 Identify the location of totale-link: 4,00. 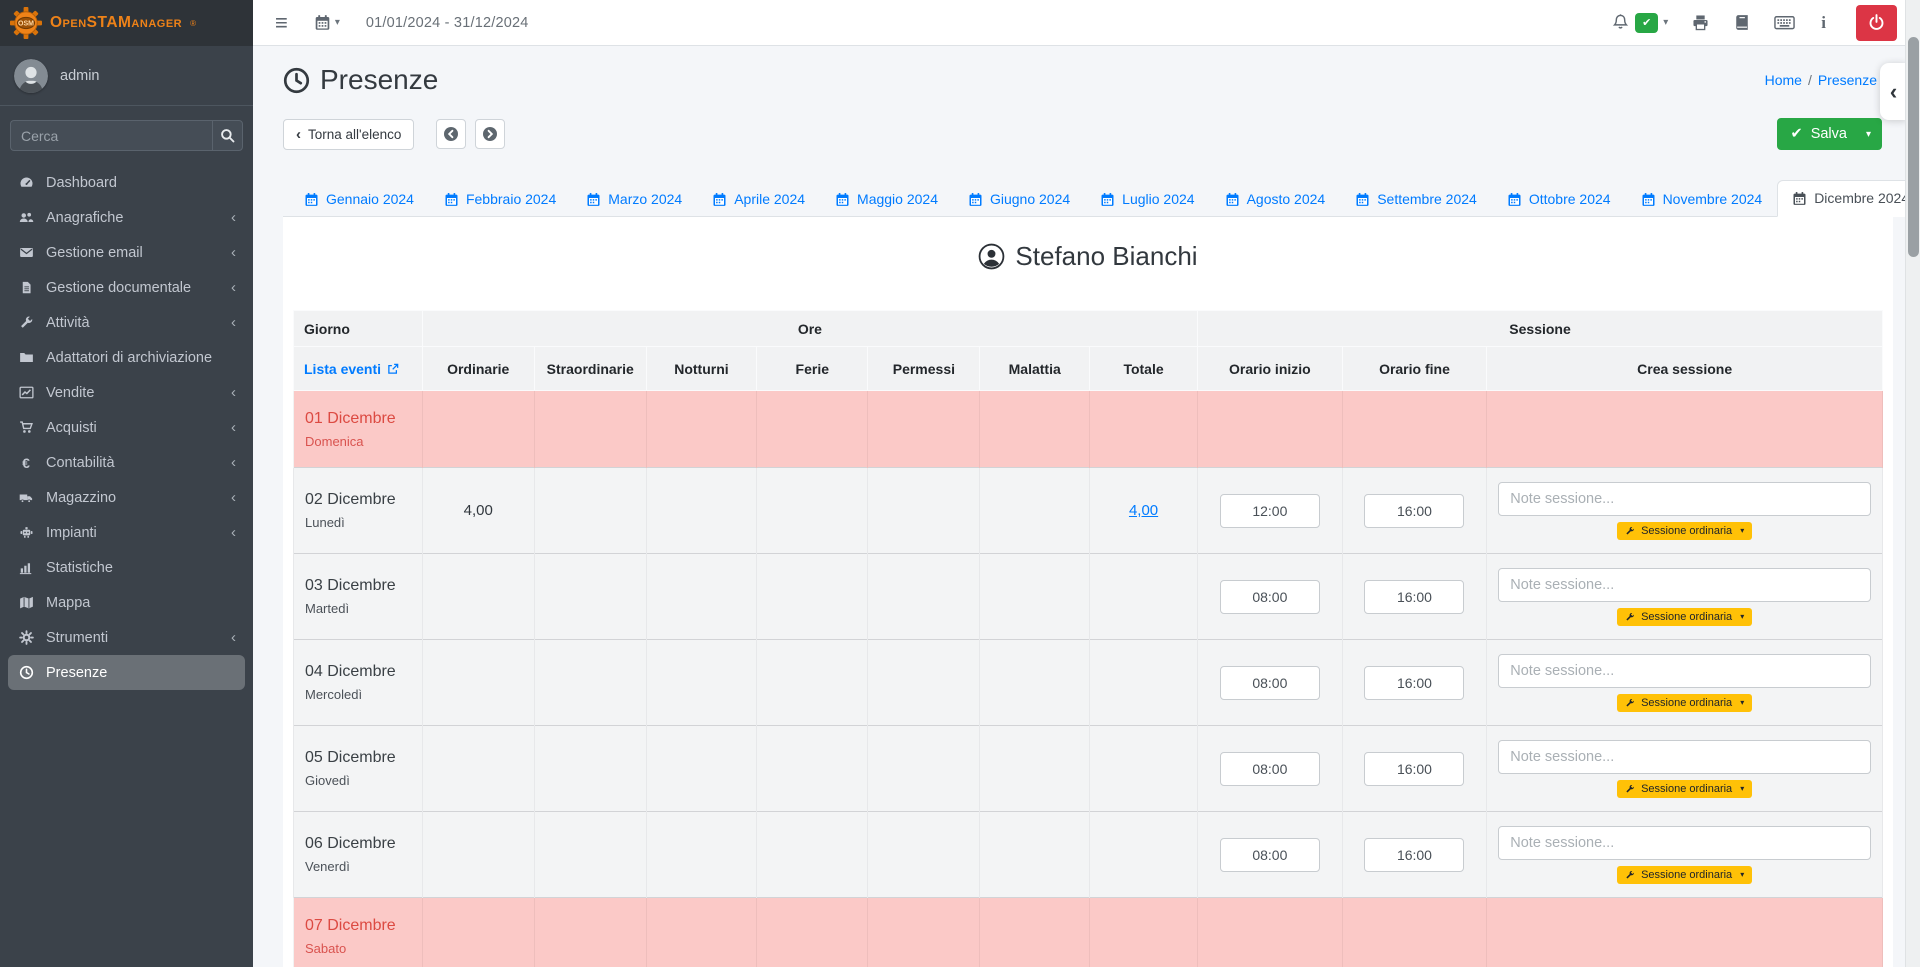
(1143, 510).